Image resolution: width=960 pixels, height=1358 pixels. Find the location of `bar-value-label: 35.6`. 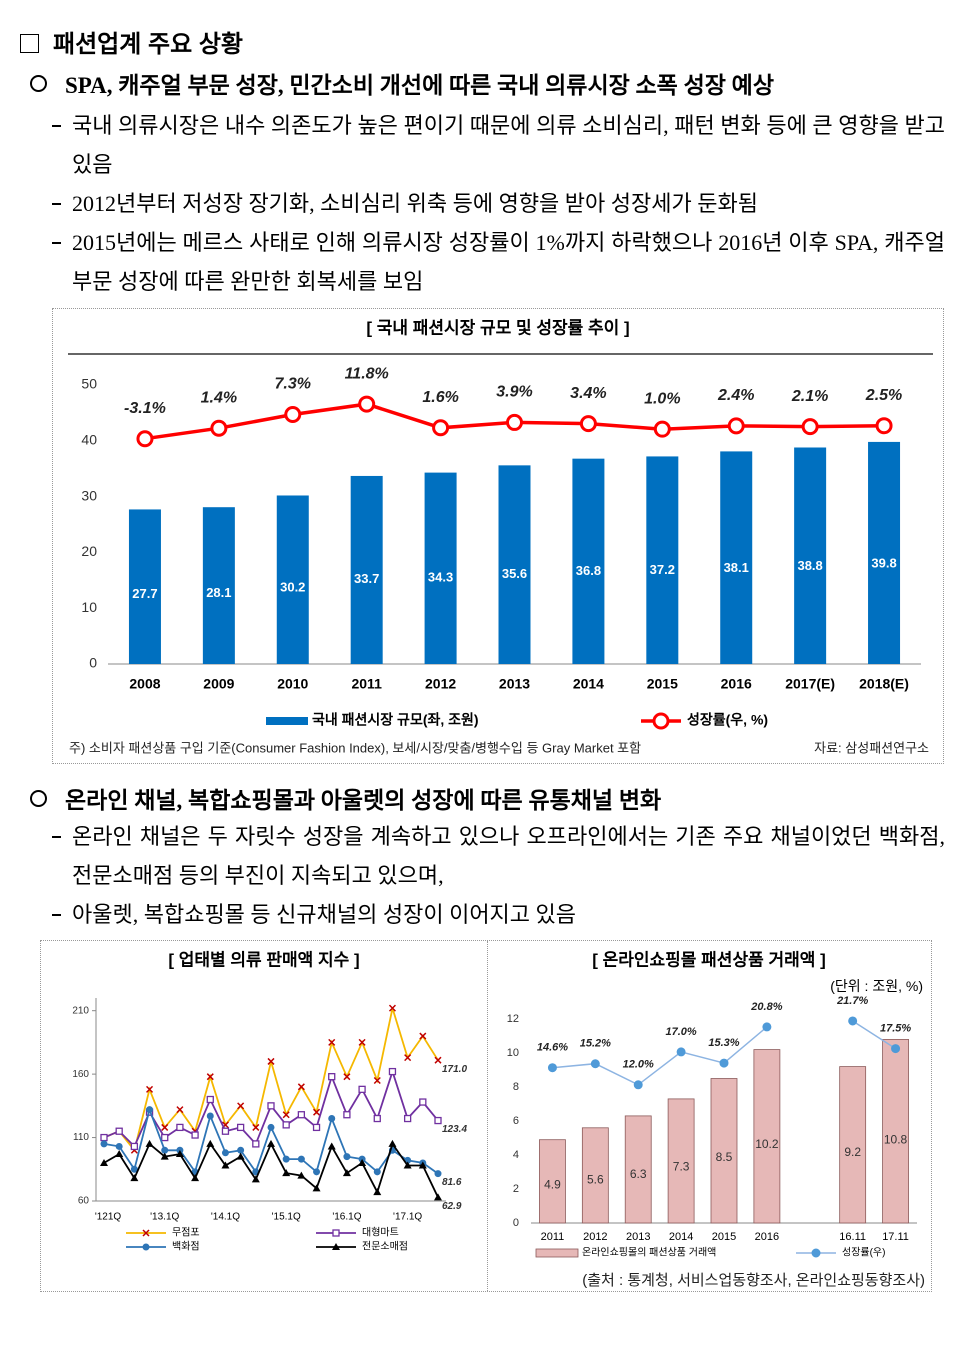

bar-value-label: 35.6 is located at coordinates (514, 573).